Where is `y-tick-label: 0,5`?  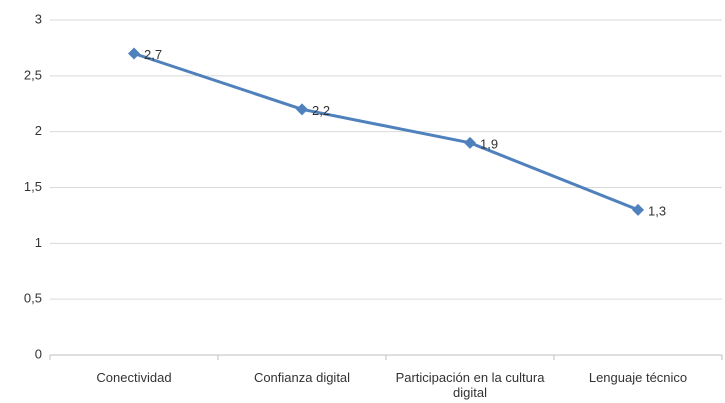 y-tick-label: 0,5 is located at coordinates (33, 298).